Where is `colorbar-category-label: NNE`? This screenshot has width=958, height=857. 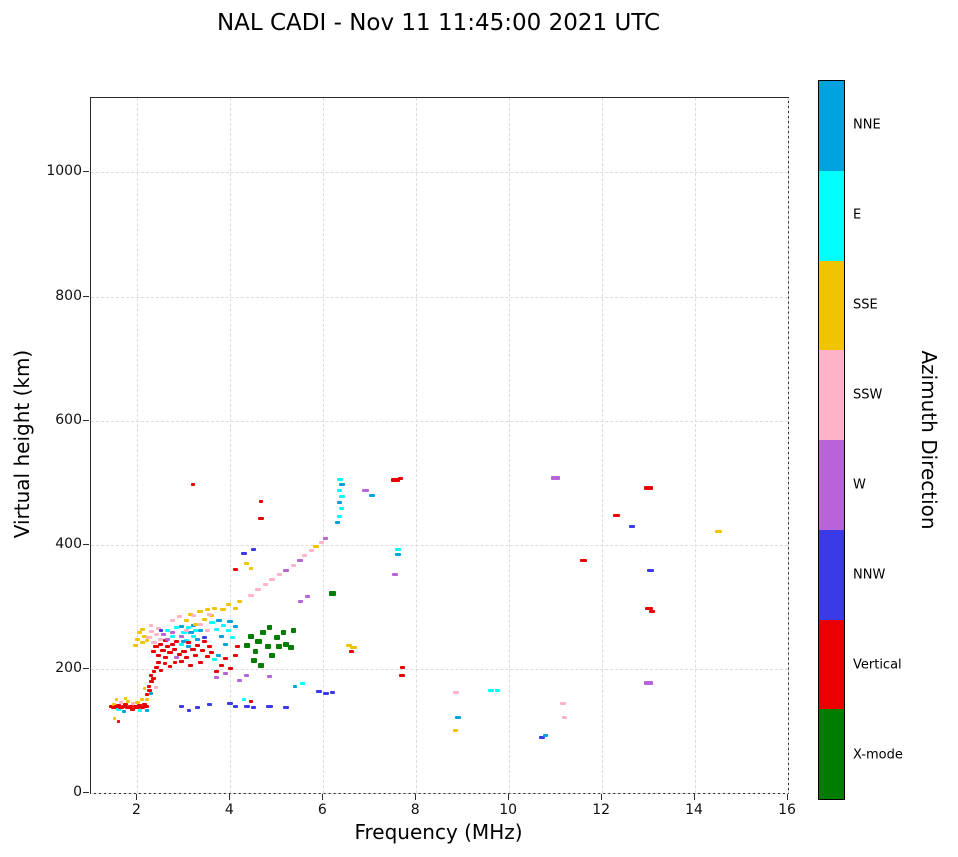 colorbar-category-label: NNE is located at coordinates (867, 125).